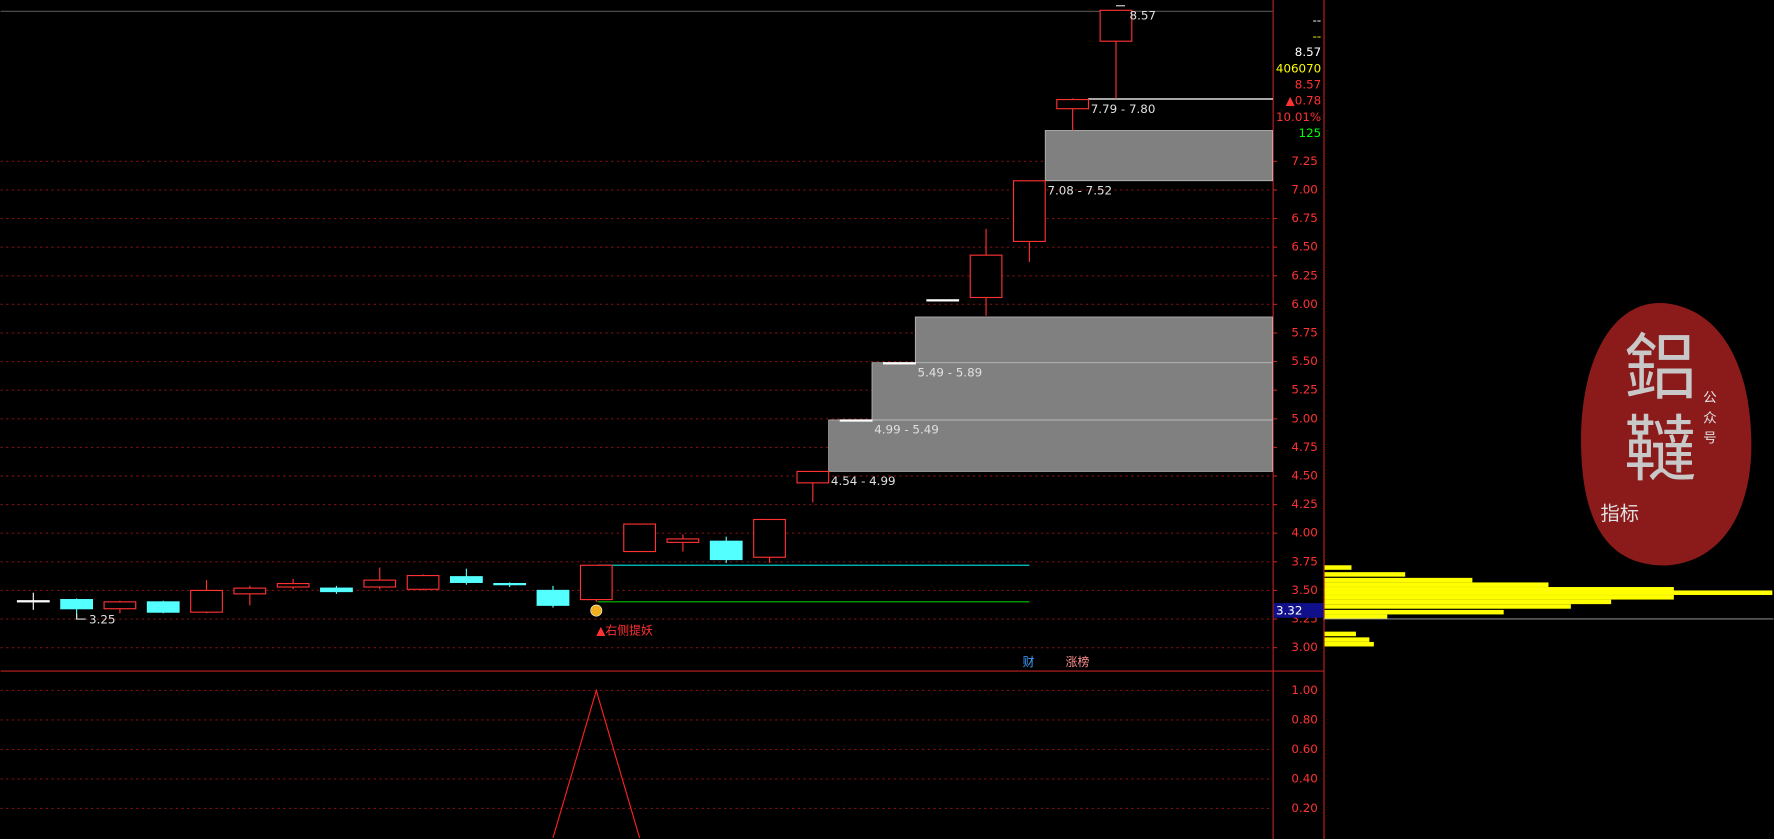 The image size is (1774, 839). What do you see at coordinates (1298, 117) in the screenshot?
I see `quote-text: 10.01%` at bounding box center [1298, 117].